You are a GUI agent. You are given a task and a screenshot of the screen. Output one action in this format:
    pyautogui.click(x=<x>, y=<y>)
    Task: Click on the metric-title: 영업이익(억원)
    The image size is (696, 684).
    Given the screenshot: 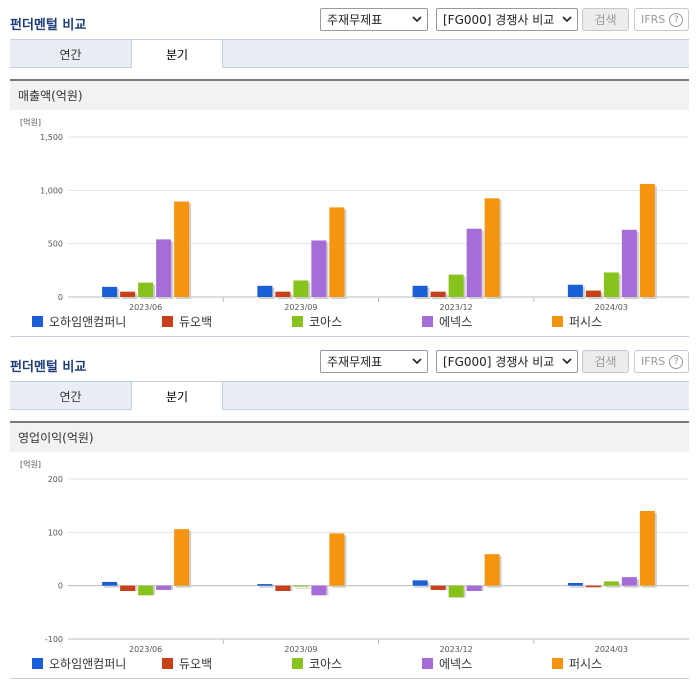 What is the action you would take?
    pyautogui.click(x=349, y=436)
    